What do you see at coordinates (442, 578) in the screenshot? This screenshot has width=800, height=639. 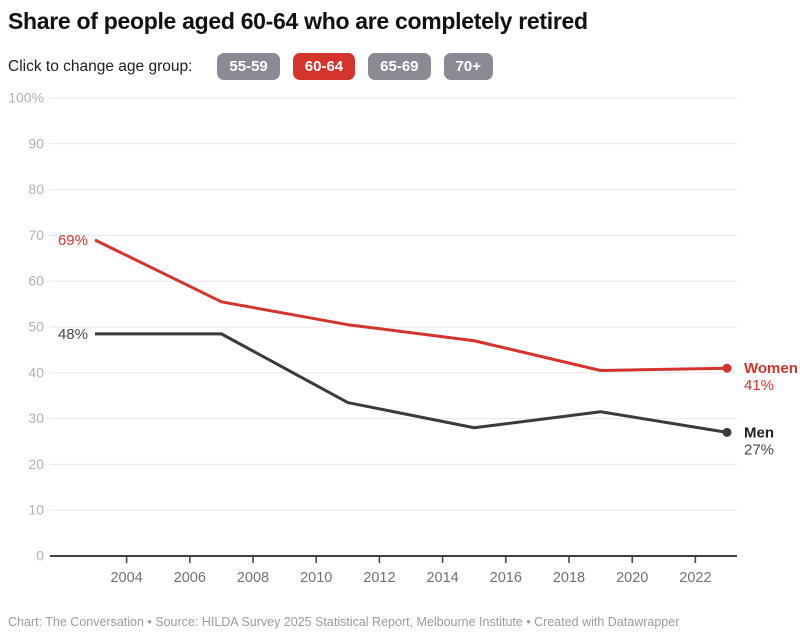 I see `x-axis-tick-label: 2014` at bounding box center [442, 578].